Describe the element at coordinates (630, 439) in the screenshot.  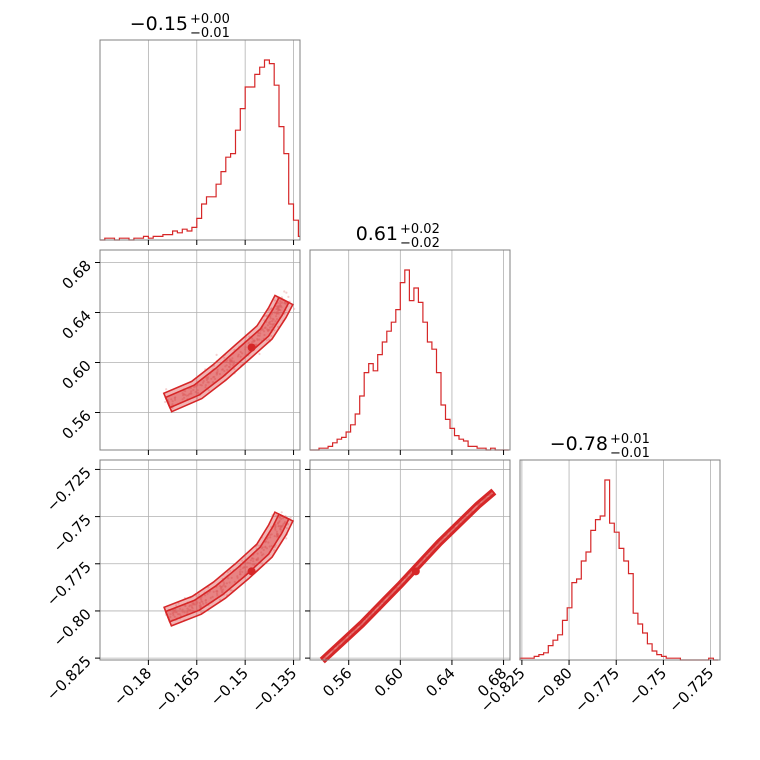
I see `title-upper: +0.01` at that location.